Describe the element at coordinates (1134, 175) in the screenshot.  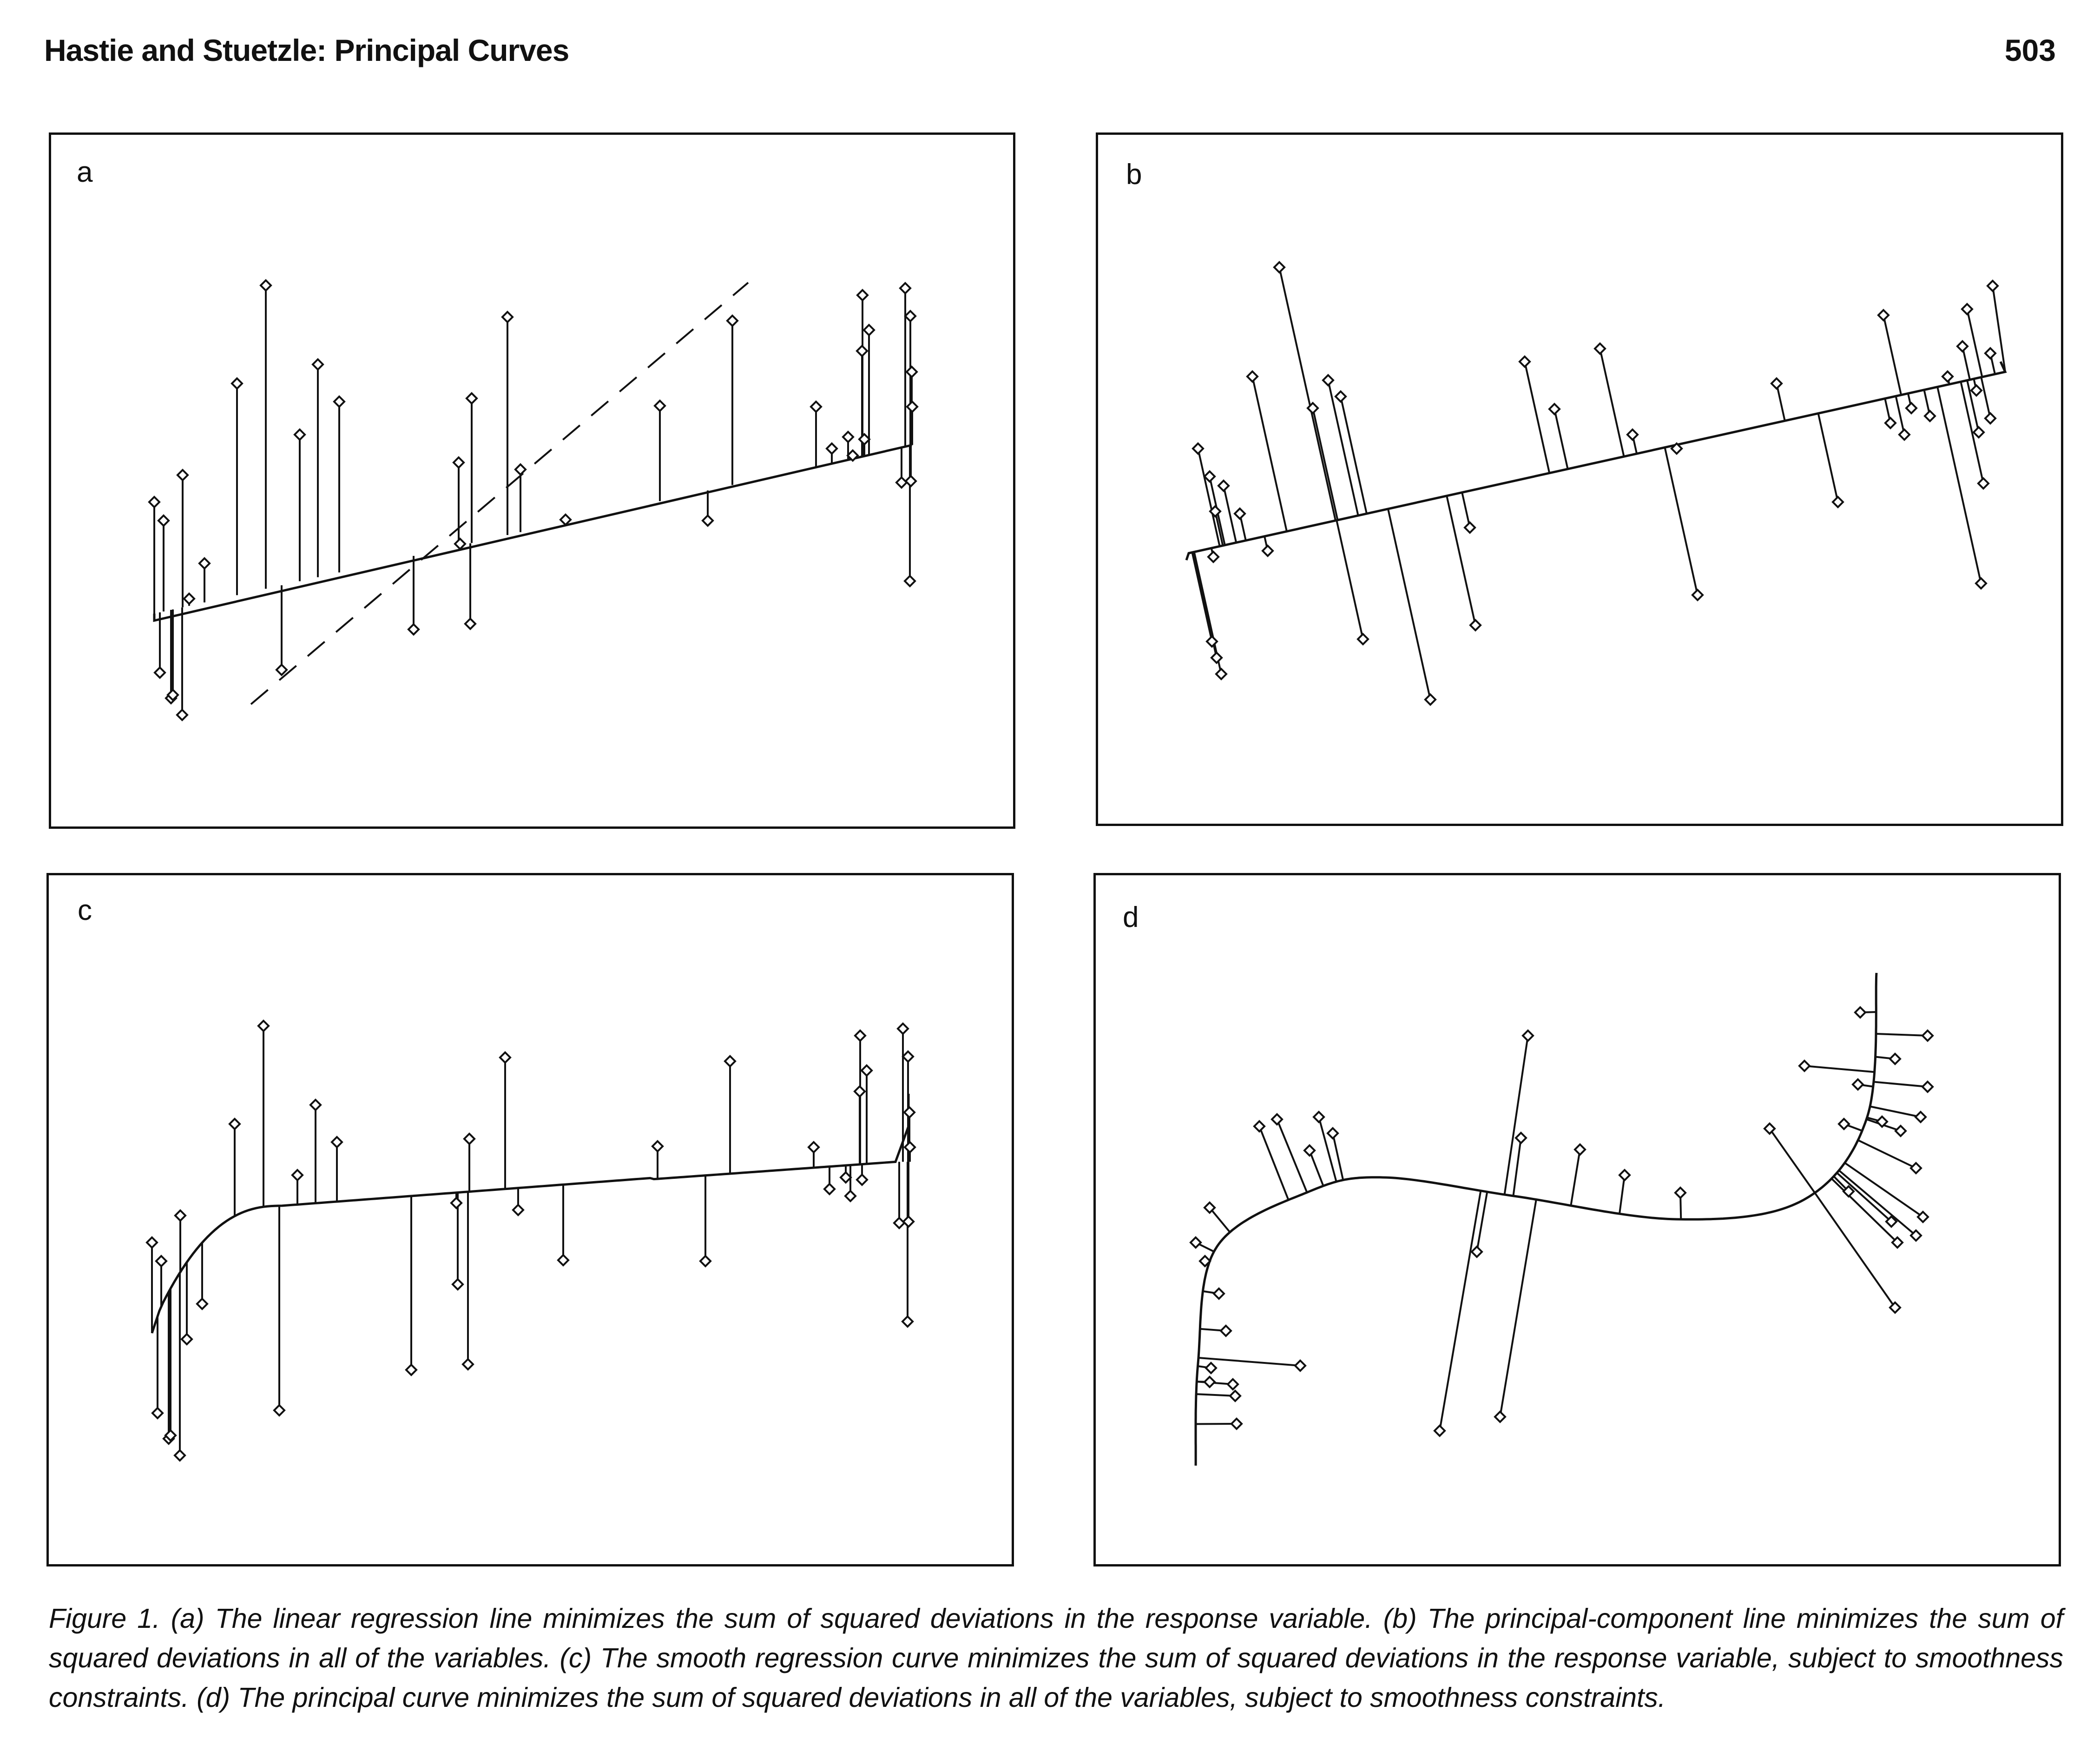
I see `panel-b-label: b` at that location.